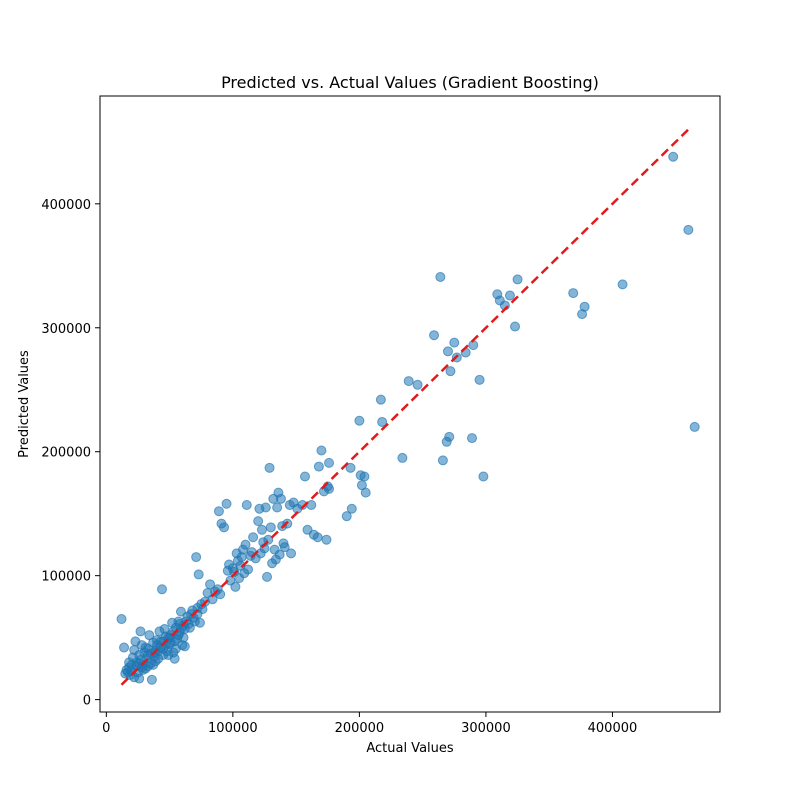 The width and height of the screenshot is (800, 800). Describe the element at coordinates (106, 728) in the screenshot. I see `x-tick-label: 0` at that location.